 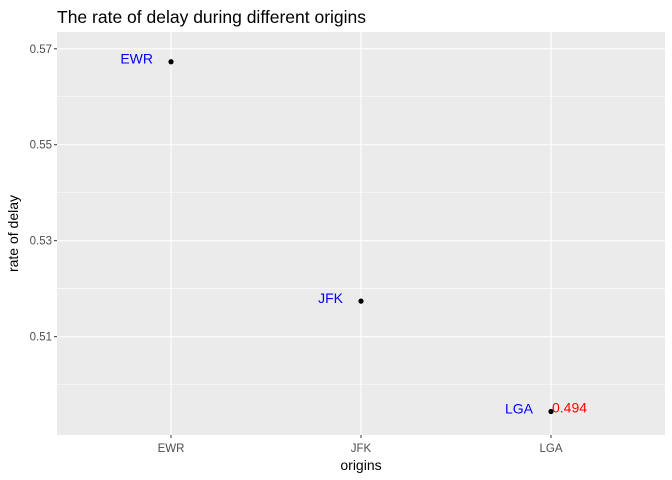 I want to click on x-axis-ticks: EWR JFK LGA, so click(x=360, y=445).